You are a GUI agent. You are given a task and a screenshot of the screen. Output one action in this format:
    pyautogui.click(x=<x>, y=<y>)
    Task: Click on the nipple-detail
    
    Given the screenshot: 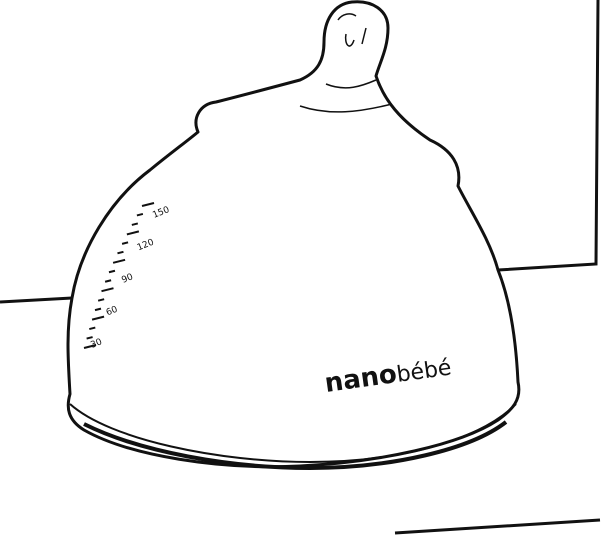 What is the action you would take?
    pyautogui.click(x=346, y=63)
    